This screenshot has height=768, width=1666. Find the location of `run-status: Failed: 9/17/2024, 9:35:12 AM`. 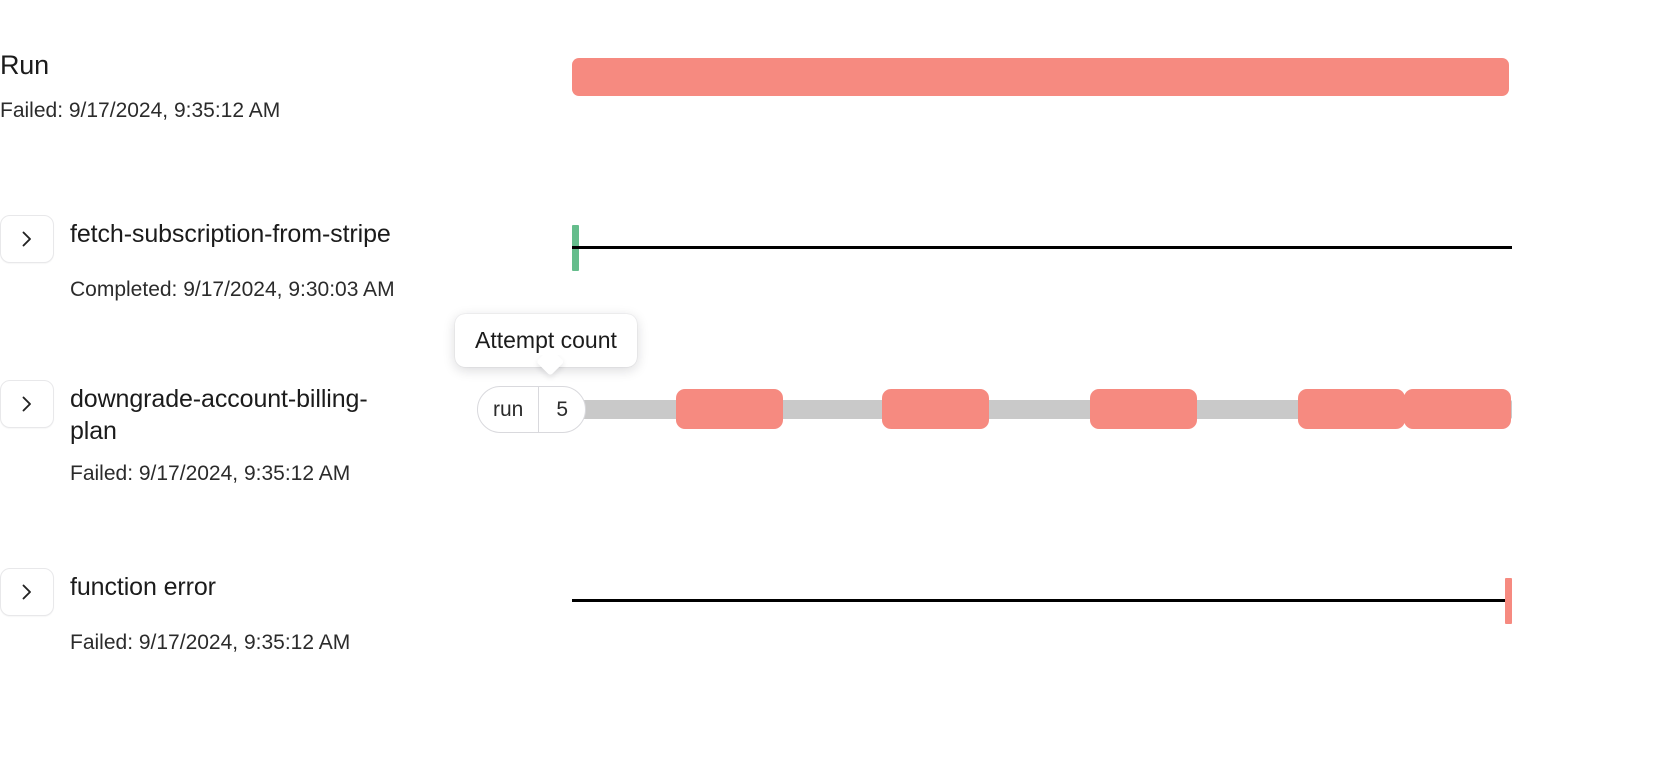

run-status: Failed: 9/17/2024, 9:35:12 AM is located at coordinates (140, 110).